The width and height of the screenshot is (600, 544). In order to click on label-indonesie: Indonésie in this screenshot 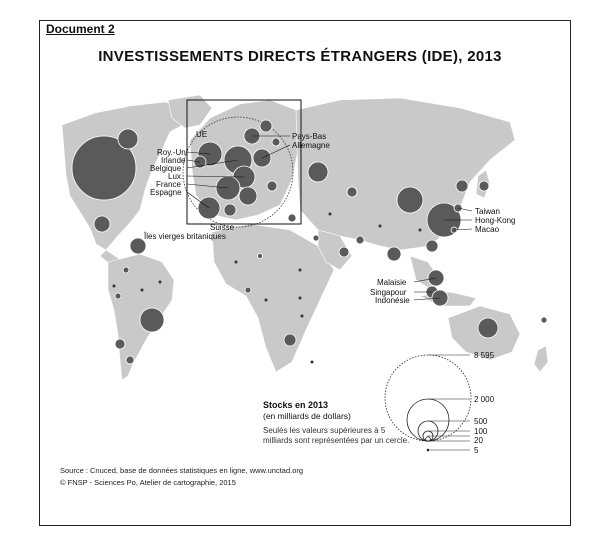, I will do `click(392, 300)`.